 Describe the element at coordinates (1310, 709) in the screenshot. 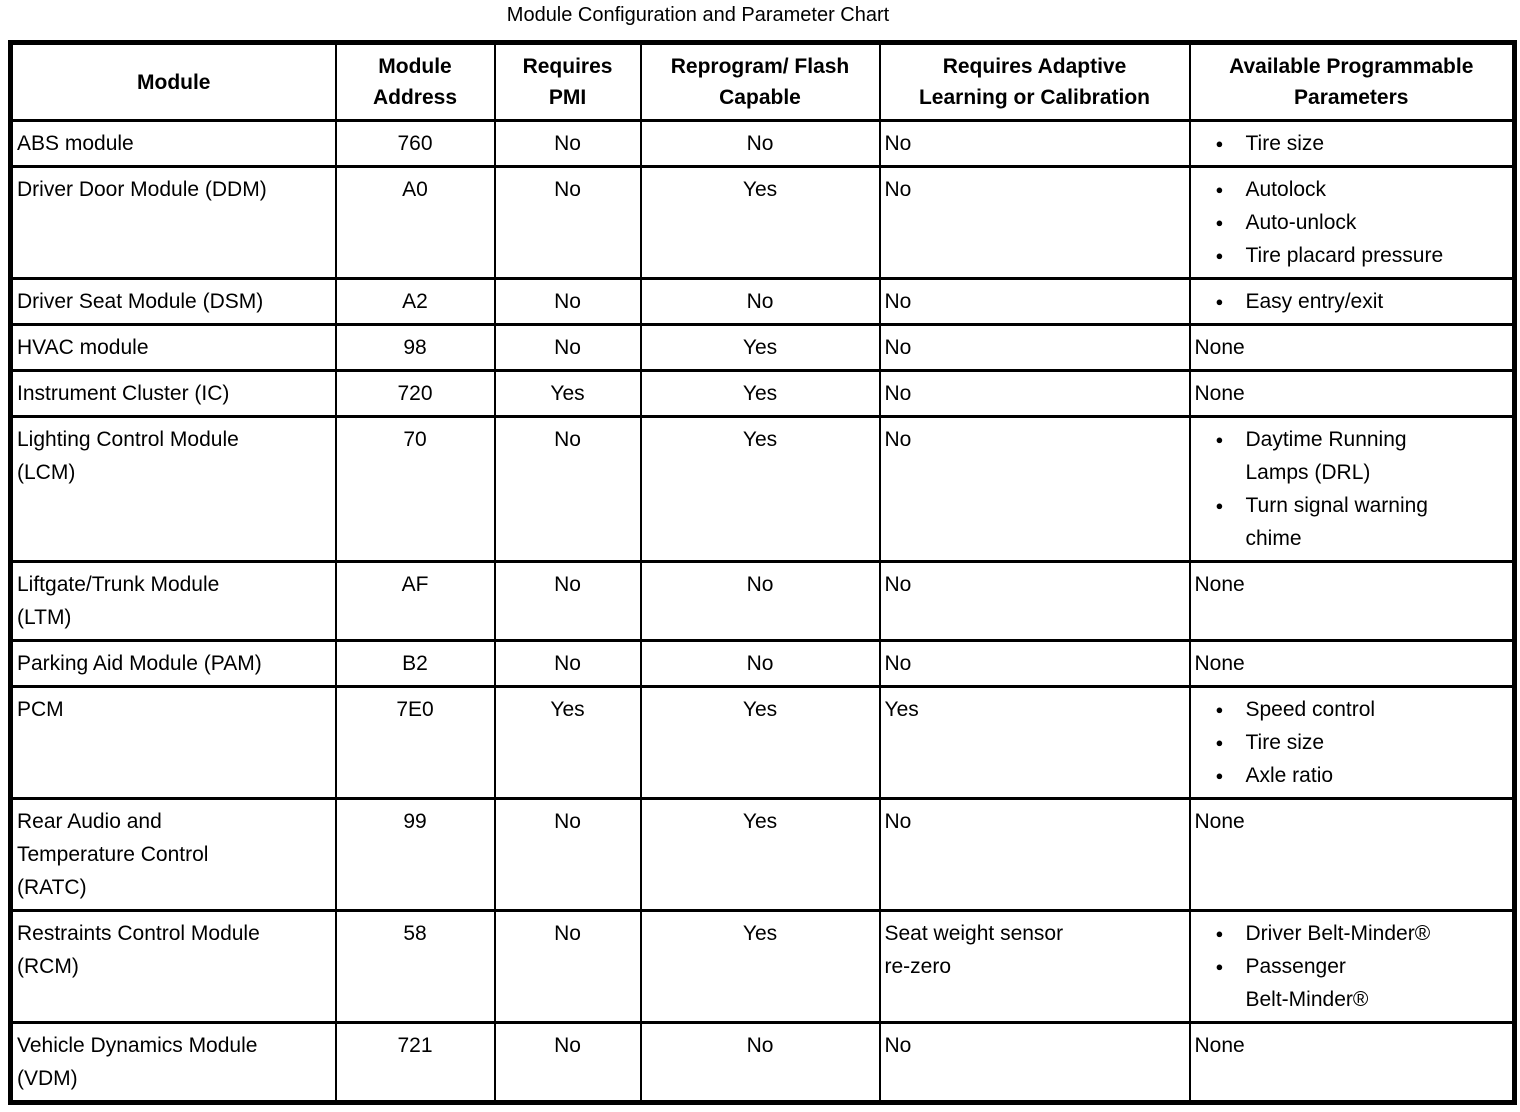

I see `parameter-label: Speed control` at that location.